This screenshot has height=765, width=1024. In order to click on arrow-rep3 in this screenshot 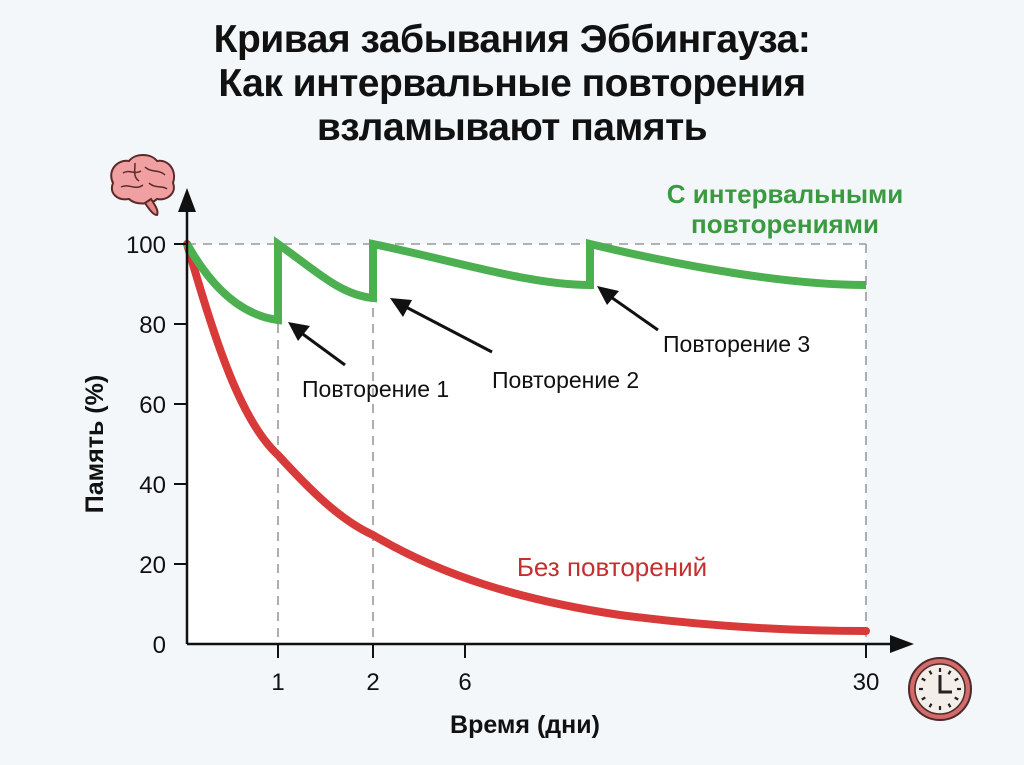, I will do `click(628, 309)`.